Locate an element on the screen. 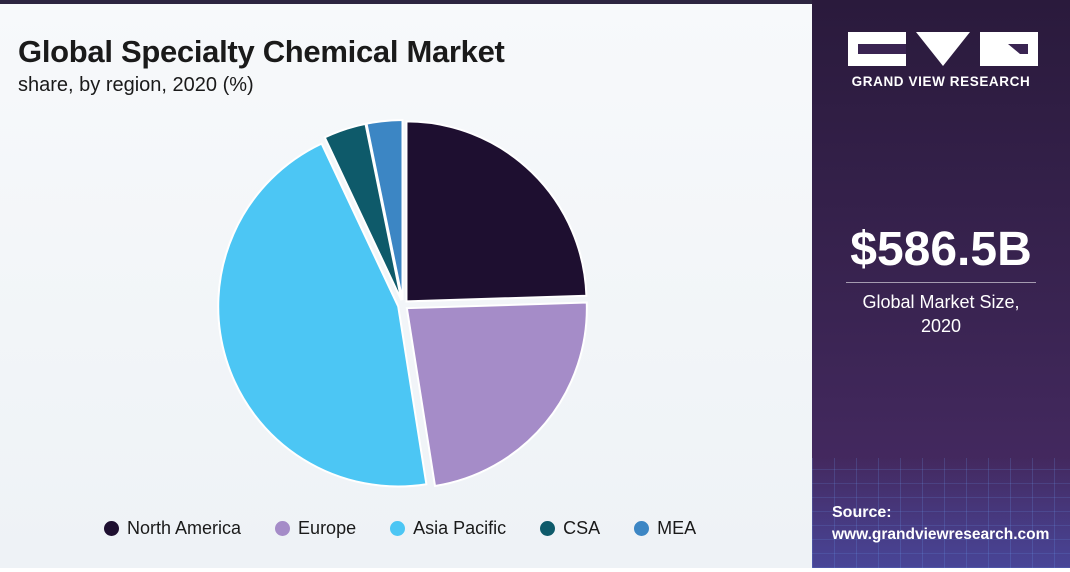 This screenshot has height=572, width=1070. divider is located at coordinates (941, 282).